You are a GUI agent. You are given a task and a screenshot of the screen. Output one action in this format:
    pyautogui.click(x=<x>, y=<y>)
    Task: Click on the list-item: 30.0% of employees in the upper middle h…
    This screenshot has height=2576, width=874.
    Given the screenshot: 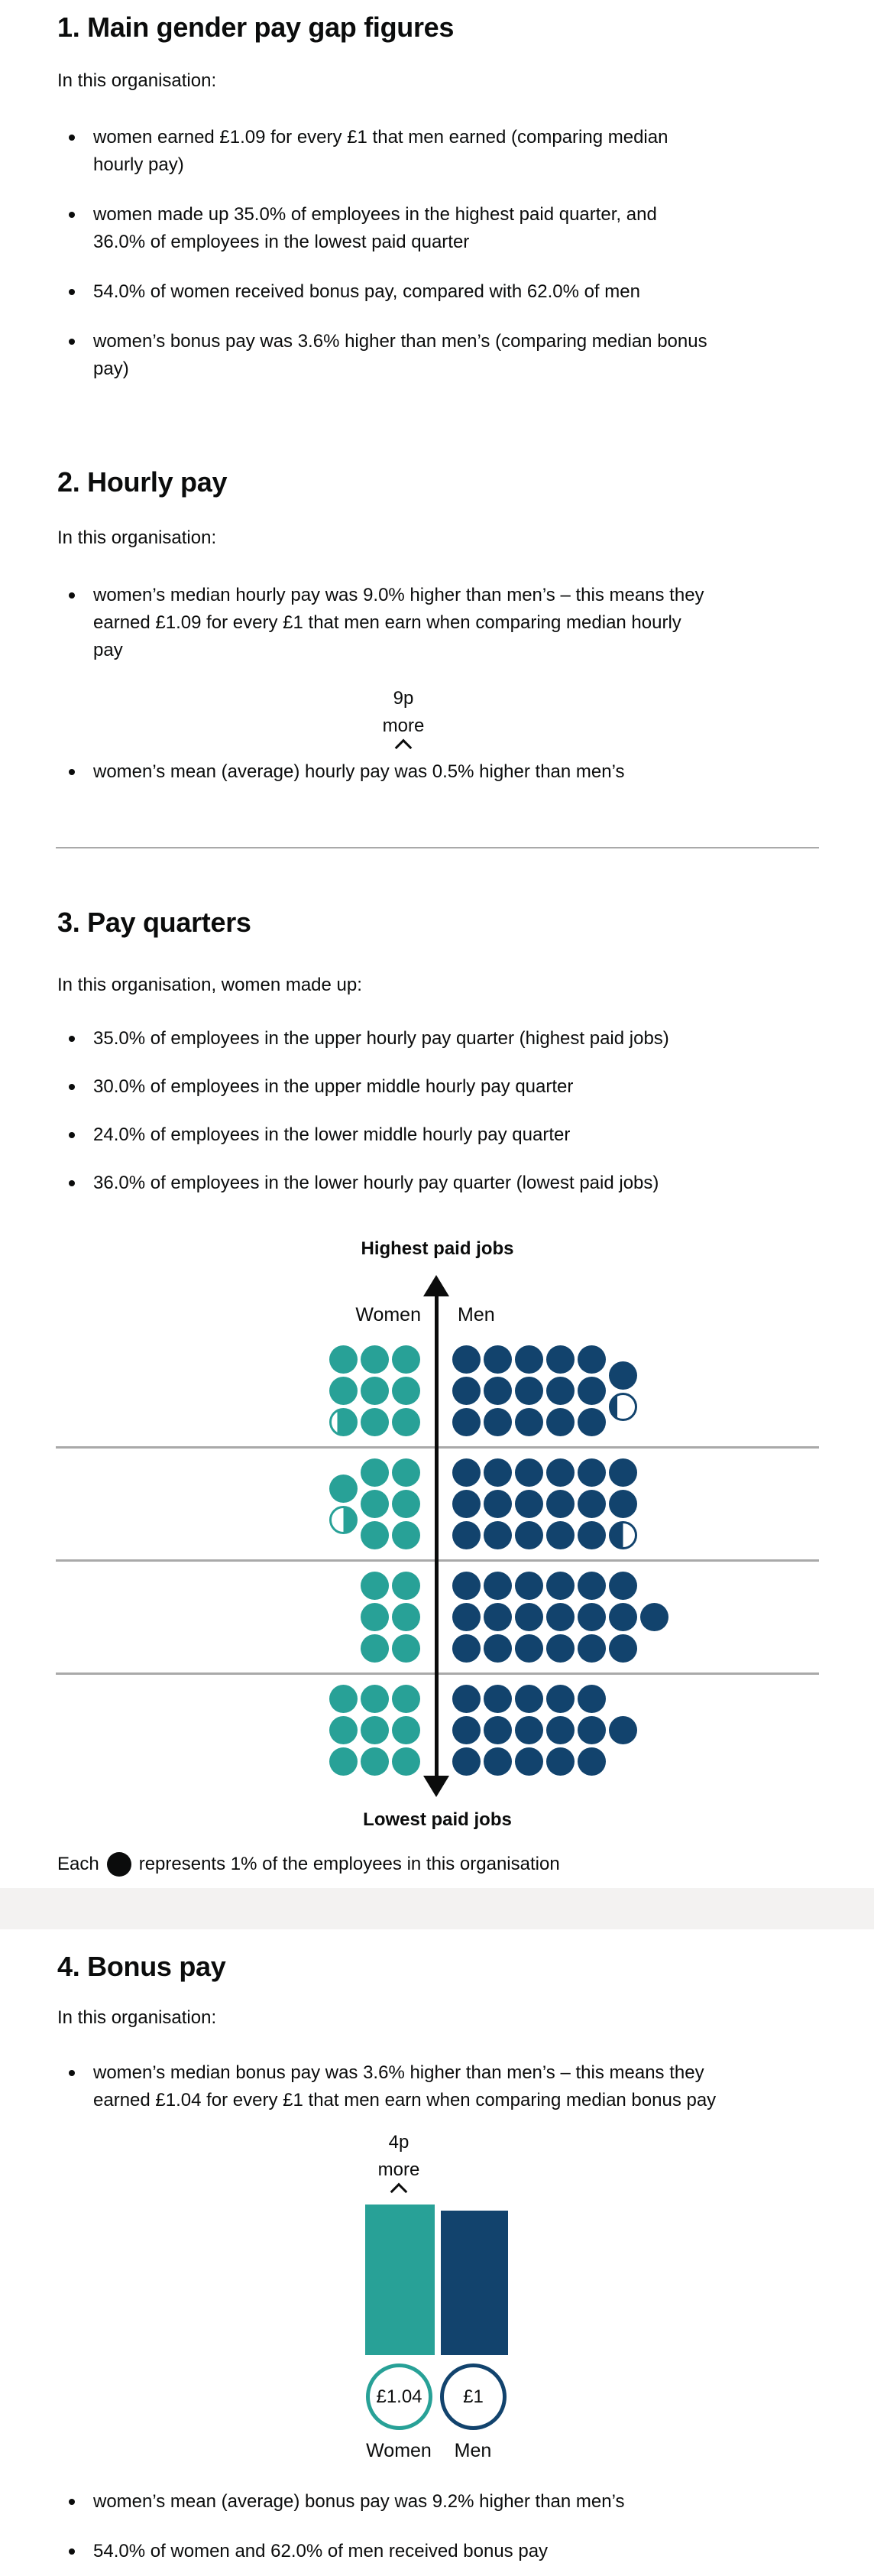 What is the action you would take?
    pyautogui.click(x=437, y=1087)
    